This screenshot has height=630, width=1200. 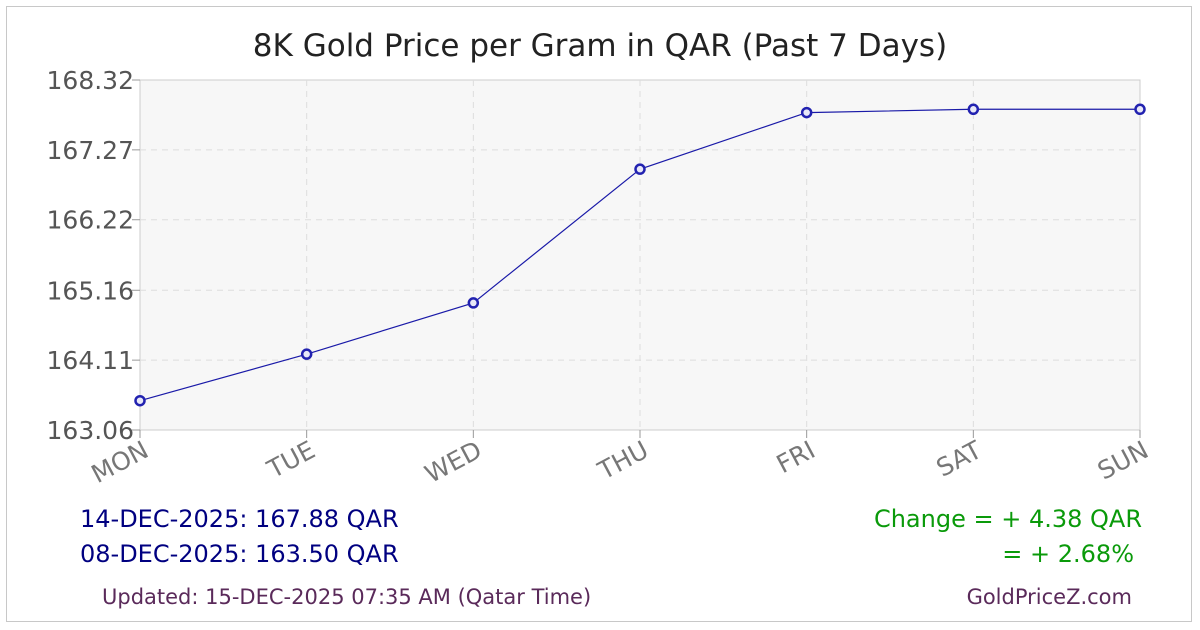 What do you see at coordinates (453, 462) in the screenshot?
I see `x-tick-label: WED` at bounding box center [453, 462].